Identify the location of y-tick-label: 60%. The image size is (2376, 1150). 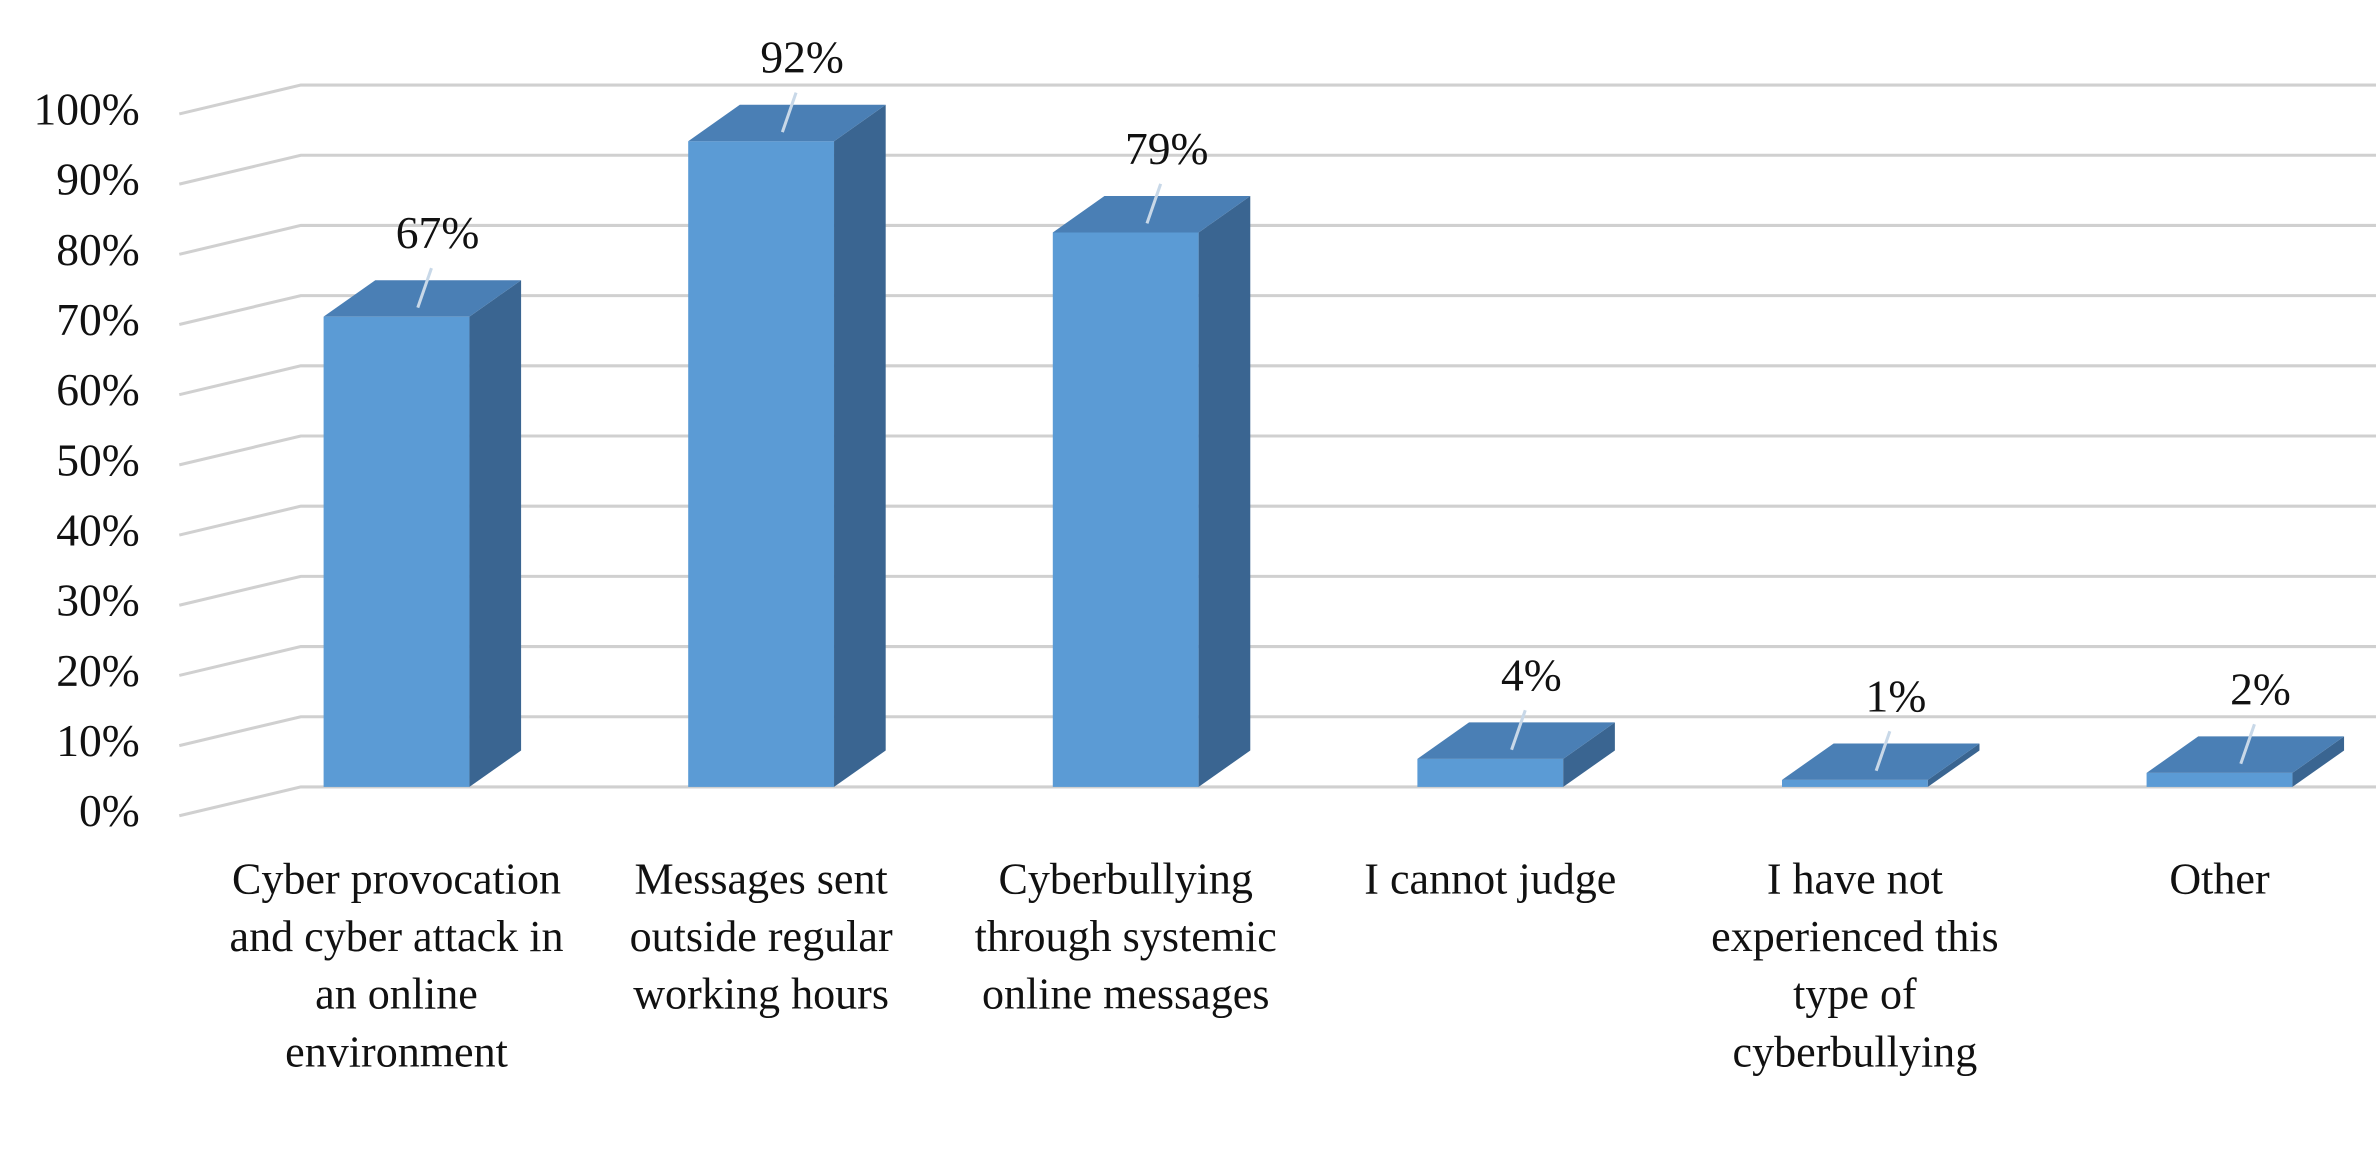
(98, 389).